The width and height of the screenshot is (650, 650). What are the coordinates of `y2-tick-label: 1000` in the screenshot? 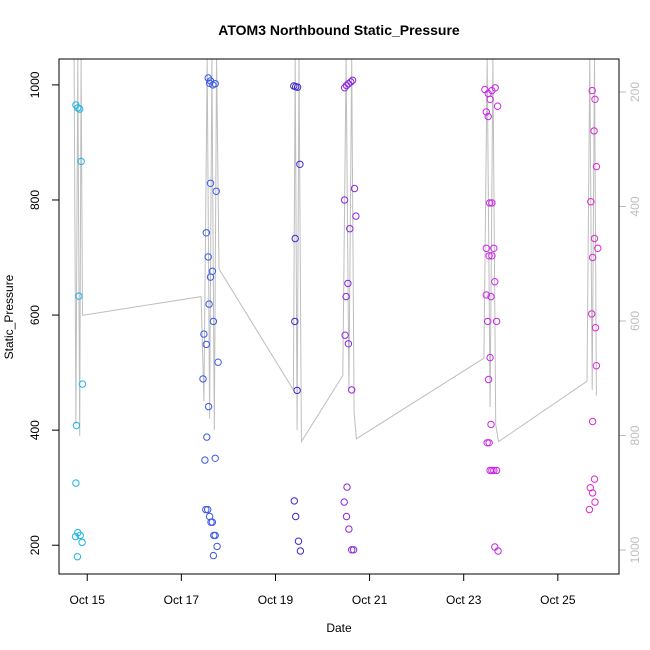 It's located at (635, 549).